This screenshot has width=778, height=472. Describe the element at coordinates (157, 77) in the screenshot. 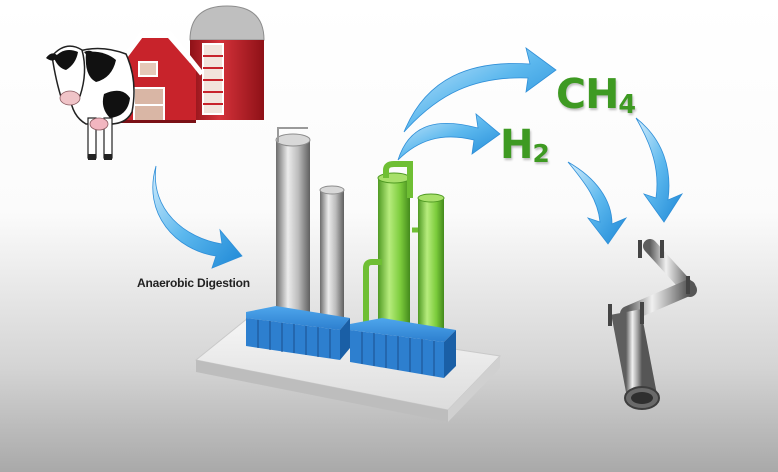

I see `barn-icon` at that location.